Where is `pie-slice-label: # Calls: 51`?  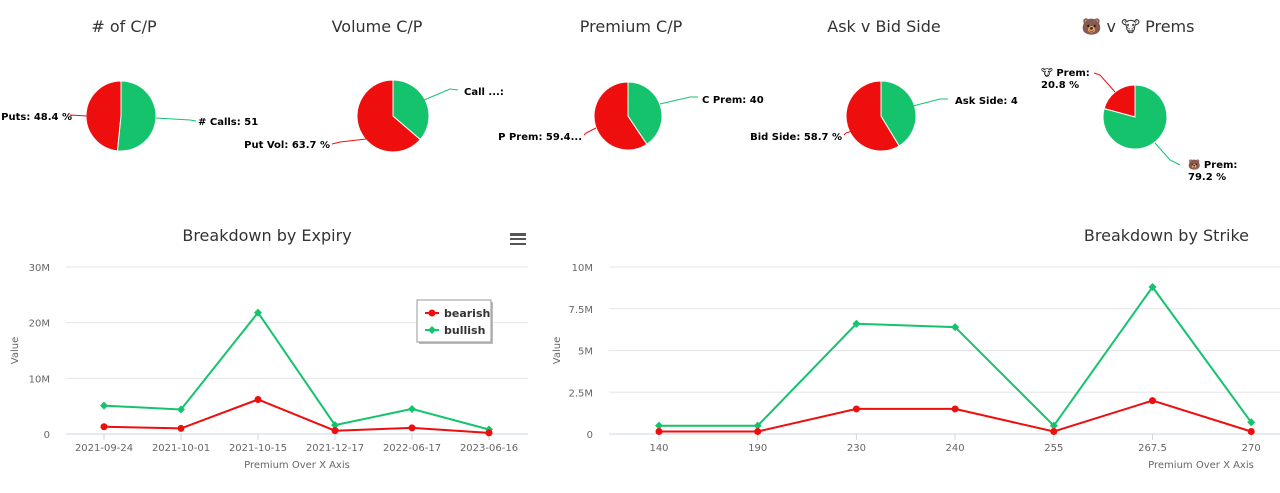
pie-slice-label: # Calls: 51 is located at coordinates (228, 122).